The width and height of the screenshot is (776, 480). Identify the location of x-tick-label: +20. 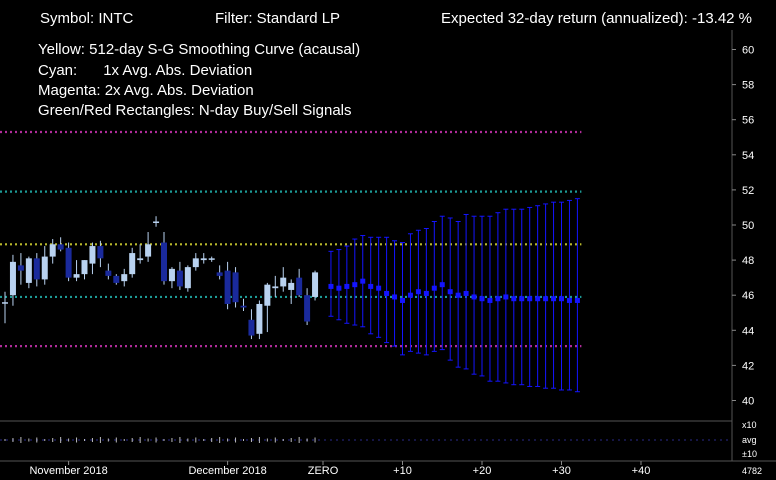
(482, 471).